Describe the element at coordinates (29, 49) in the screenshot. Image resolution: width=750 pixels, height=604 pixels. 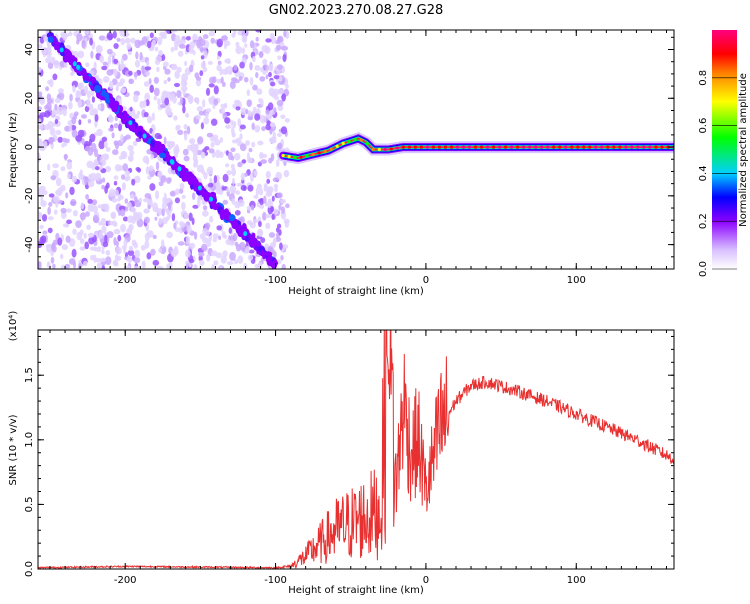
I see `y-tick-label: 40` at that location.